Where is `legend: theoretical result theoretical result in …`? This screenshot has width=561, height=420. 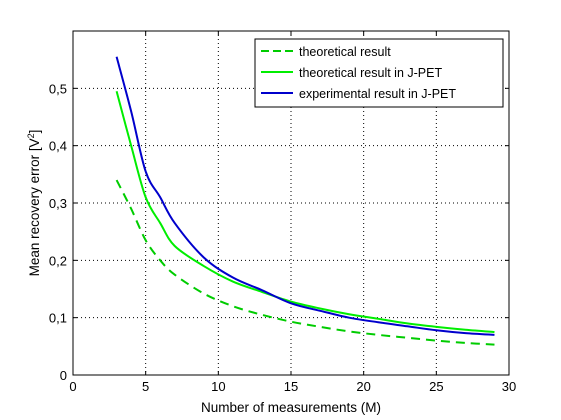 legend: theoretical result theoretical result in … is located at coordinates (379, 73).